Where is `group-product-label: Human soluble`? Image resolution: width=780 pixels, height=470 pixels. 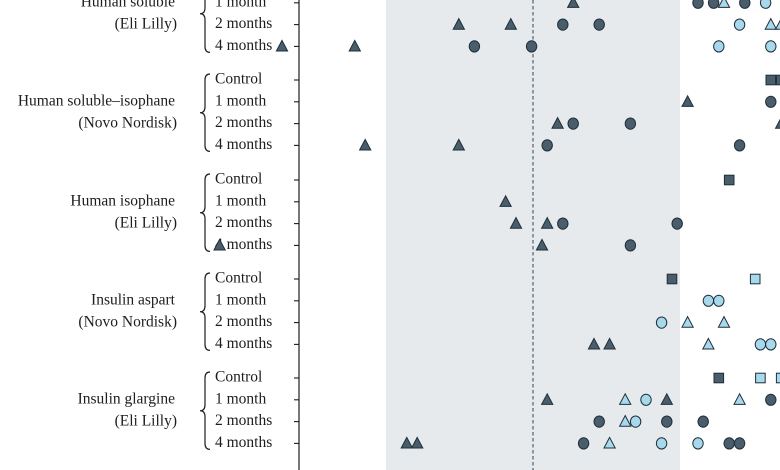
group-product-label: Human soluble is located at coordinates (128, 5).